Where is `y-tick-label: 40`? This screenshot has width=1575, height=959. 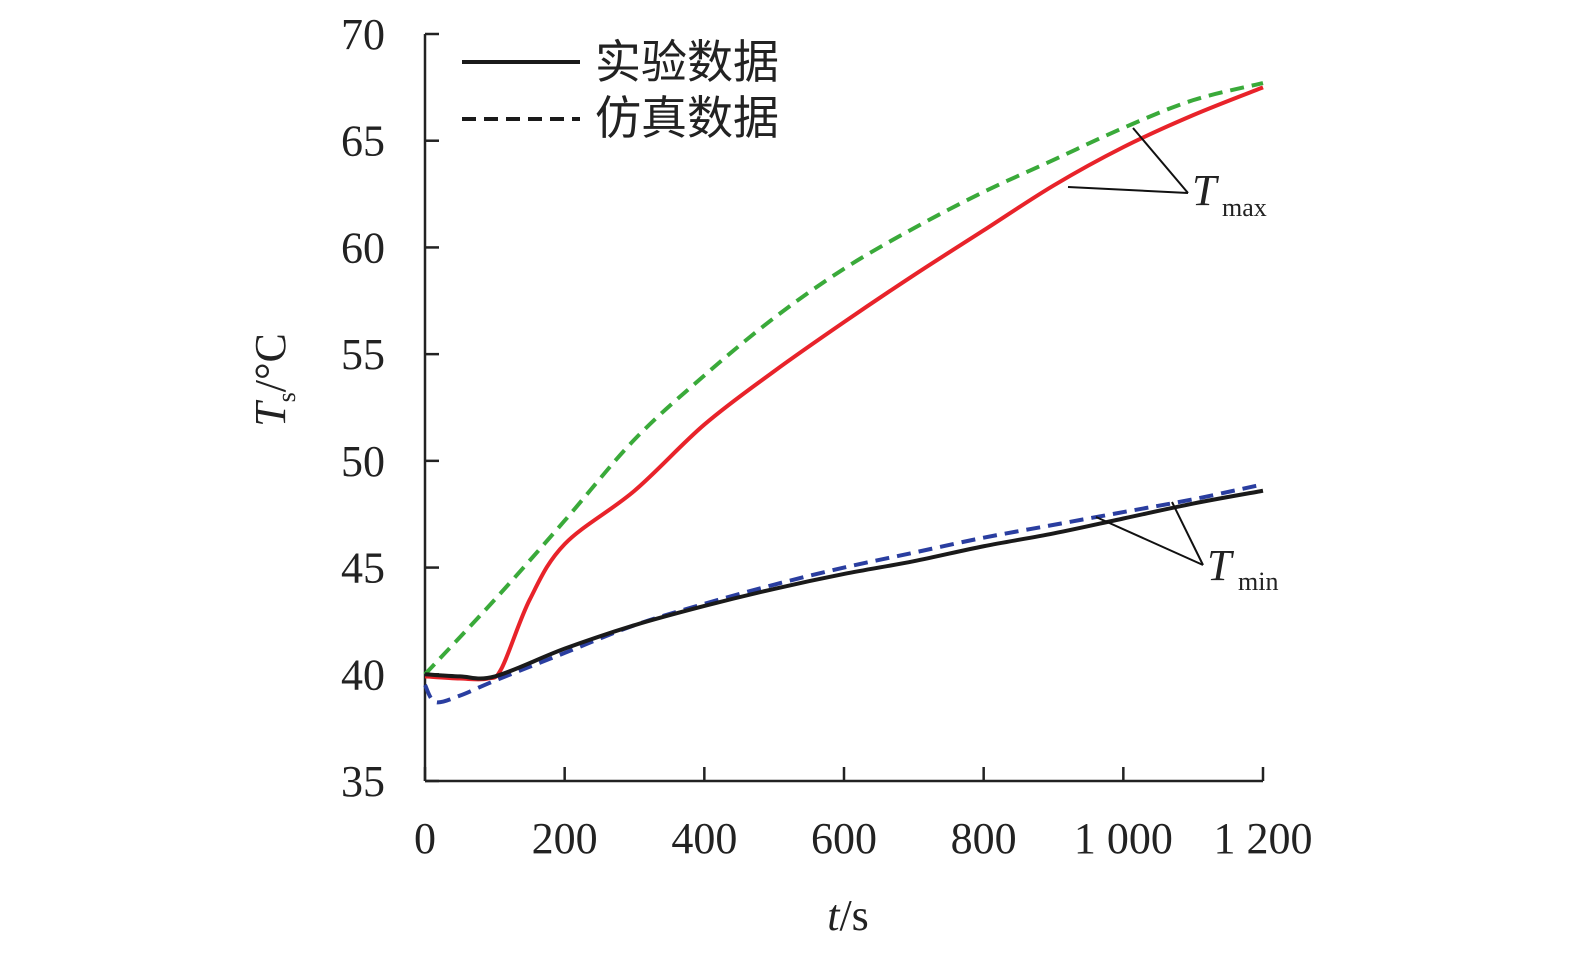
y-tick-label: 40 is located at coordinates (363, 674).